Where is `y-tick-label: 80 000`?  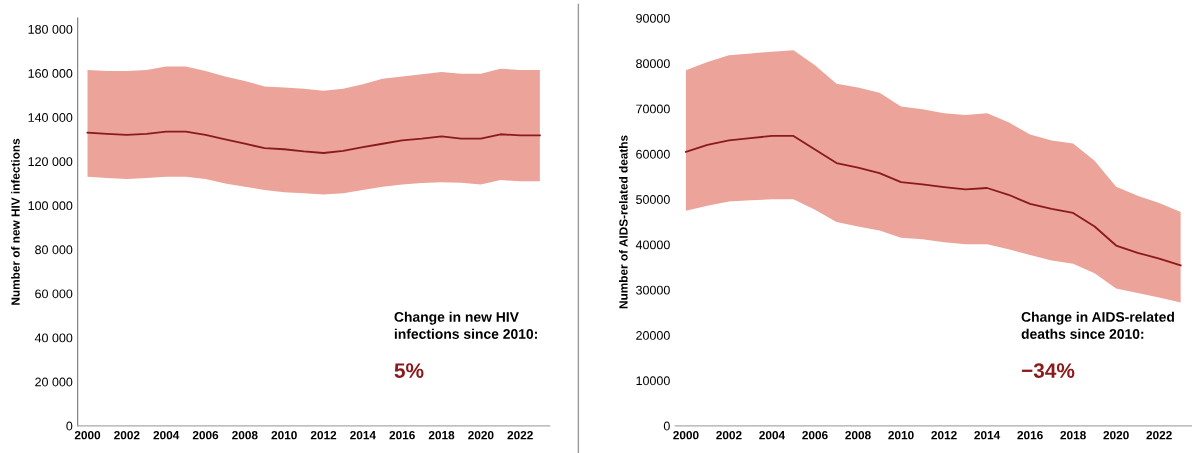 y-tick-label: 80 000 is located at coordinates (54, 250).